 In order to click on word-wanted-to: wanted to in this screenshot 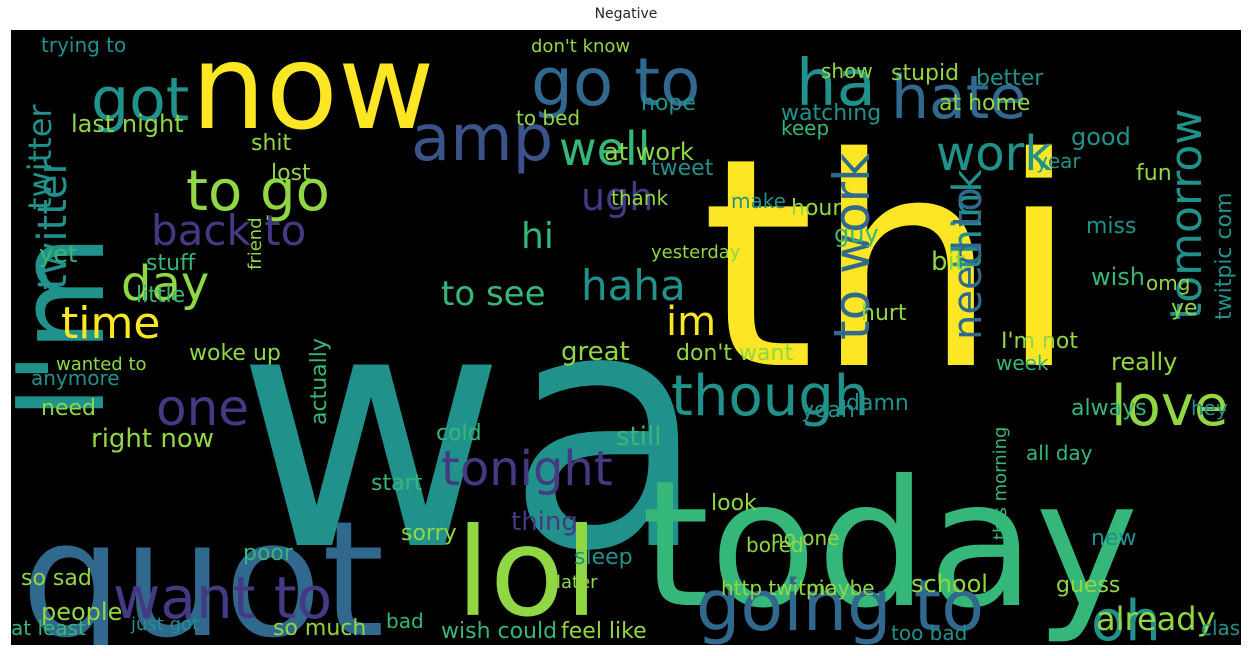, I will do `click(101, 364)`.